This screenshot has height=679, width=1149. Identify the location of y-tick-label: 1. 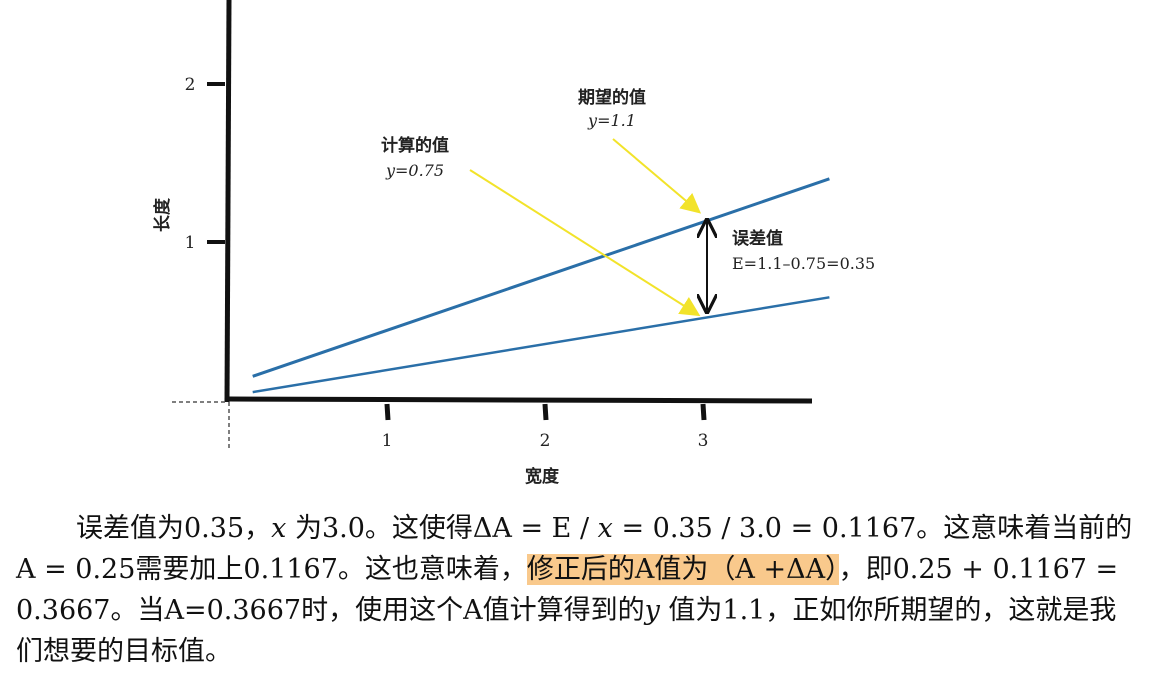
(190, 243).